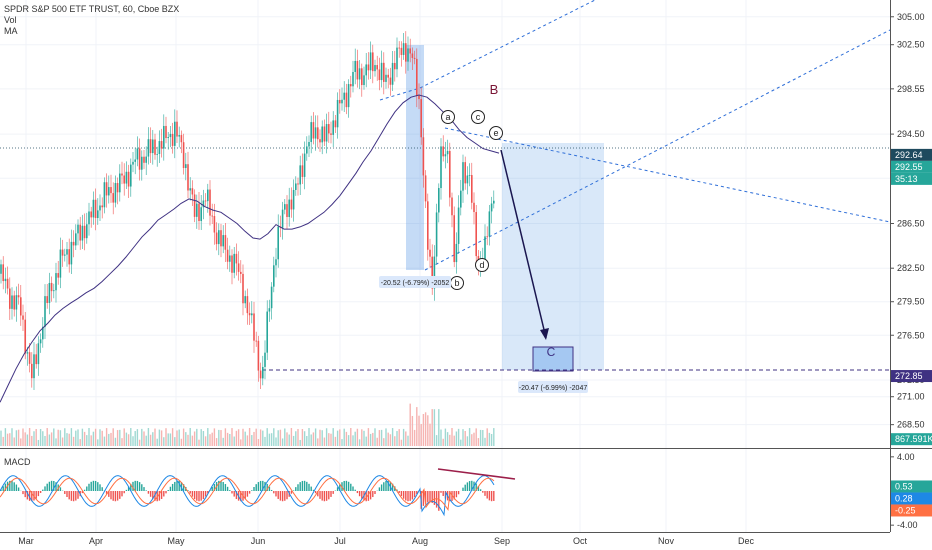 This screenshot has width=932, height=550. Describe the element at coordinates (26, 541) in the screenshot. I see `month-tick-label: Mar` at that location.